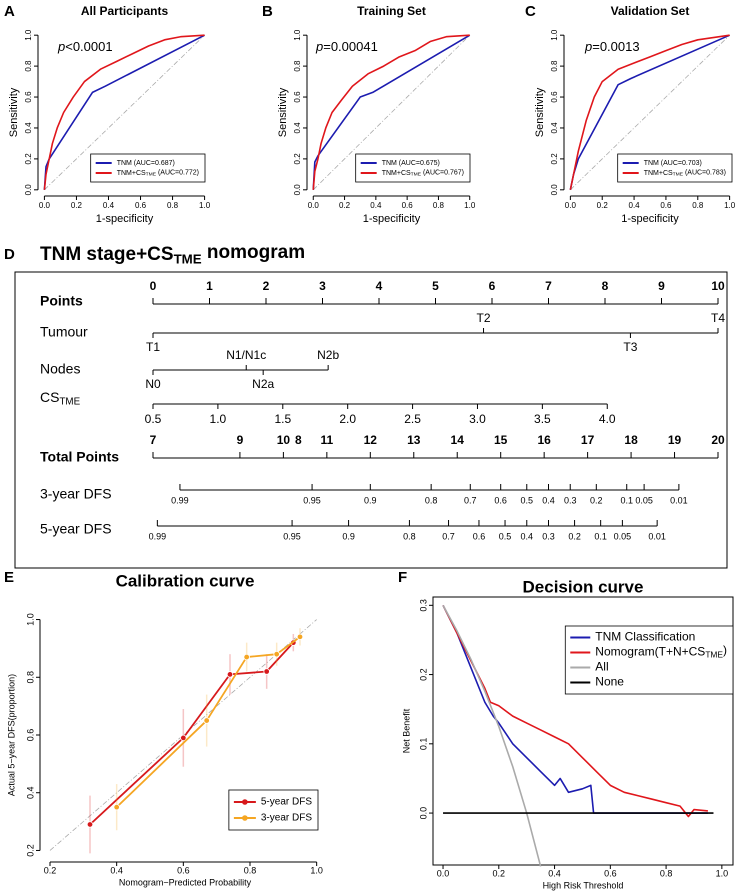 The height and width of the screenshot is (893, 739). What do you see at coordinates (544, 440) in the screenshot?
I see `total-tick-label: 16` at bounding box center [544, 440].